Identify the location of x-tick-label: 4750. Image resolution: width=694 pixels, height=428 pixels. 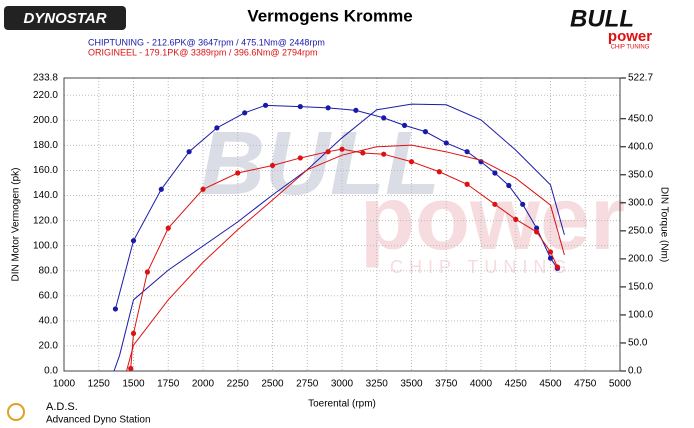
(585, 384).